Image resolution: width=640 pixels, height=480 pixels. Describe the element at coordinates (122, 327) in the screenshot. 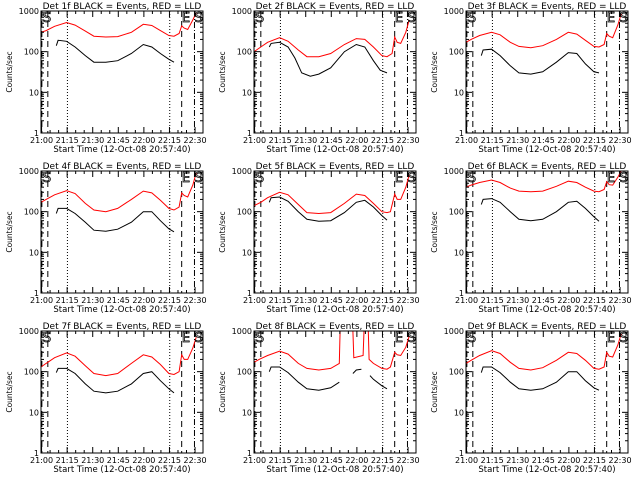

I see `panel-title: Det 7f BLACK = Events, RED = LLD` at that location.